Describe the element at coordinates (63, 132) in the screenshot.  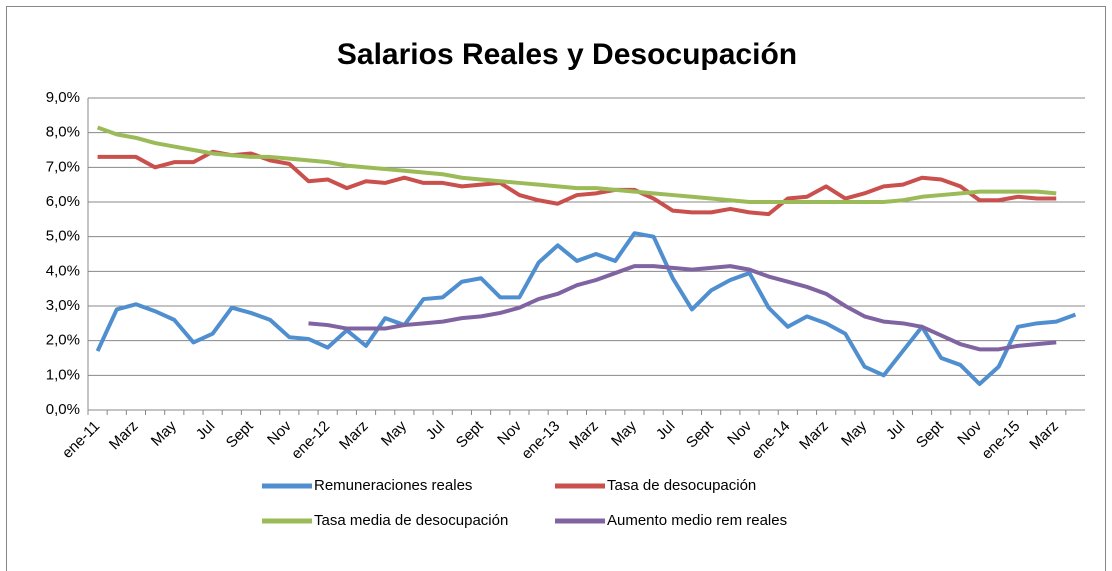
I see `y-tick-label: 8,0%` at that location.